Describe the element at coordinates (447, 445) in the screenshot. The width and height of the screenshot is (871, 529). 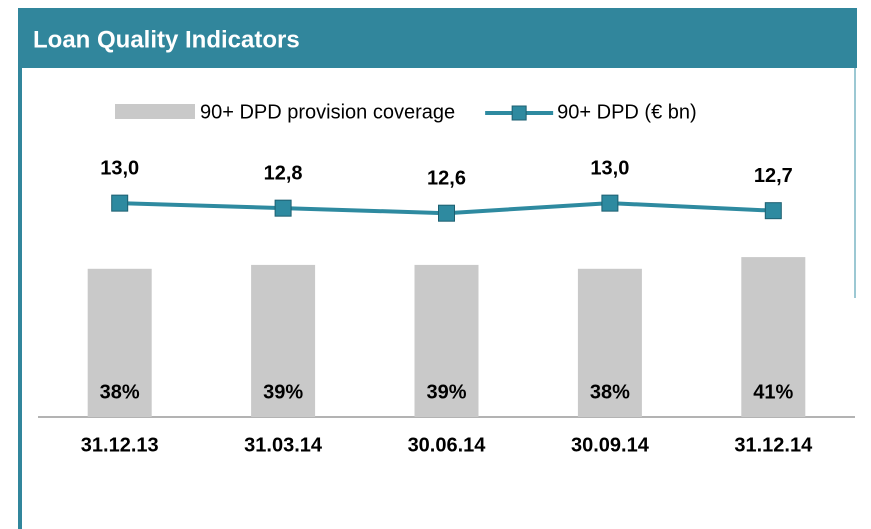
I see `x-tick-label: 30.06.14` at that location.